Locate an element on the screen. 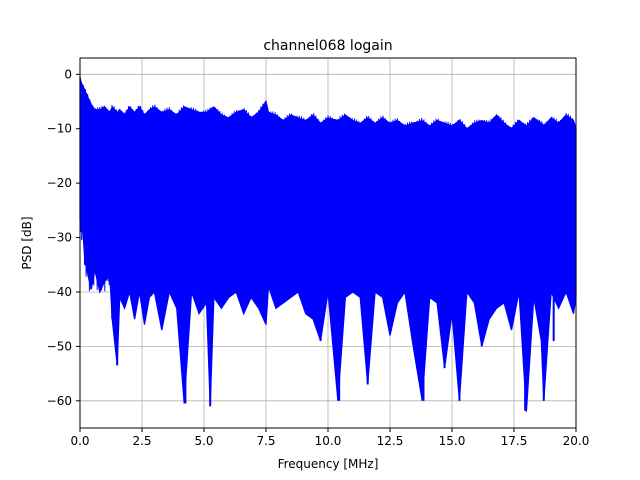  x-tick-label: 12.5 is located at coordinates (390, 441).